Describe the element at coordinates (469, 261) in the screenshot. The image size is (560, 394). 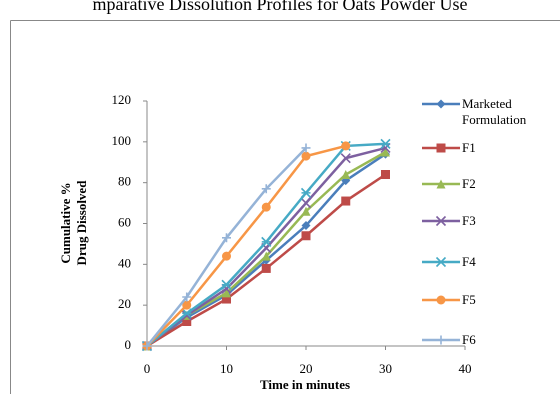
I see `legend-label: F4` at that location.